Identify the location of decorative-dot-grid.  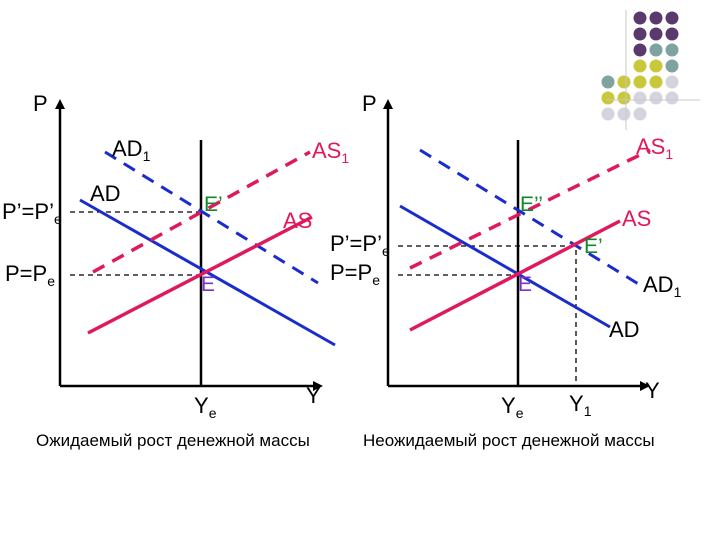
(640, 66).